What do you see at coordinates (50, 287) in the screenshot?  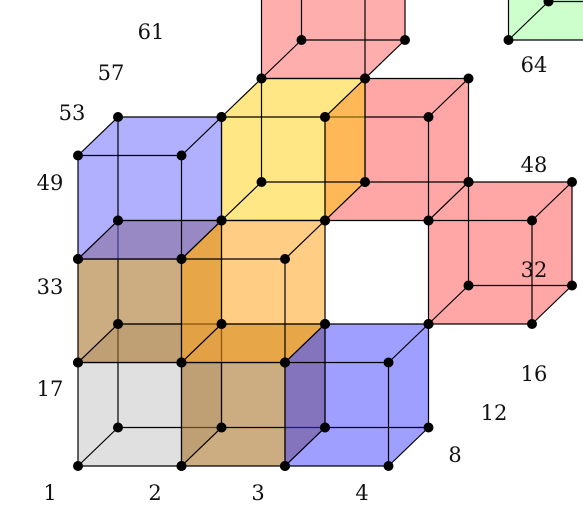 I see `label-33: 33` at bounding box center [50, 287].